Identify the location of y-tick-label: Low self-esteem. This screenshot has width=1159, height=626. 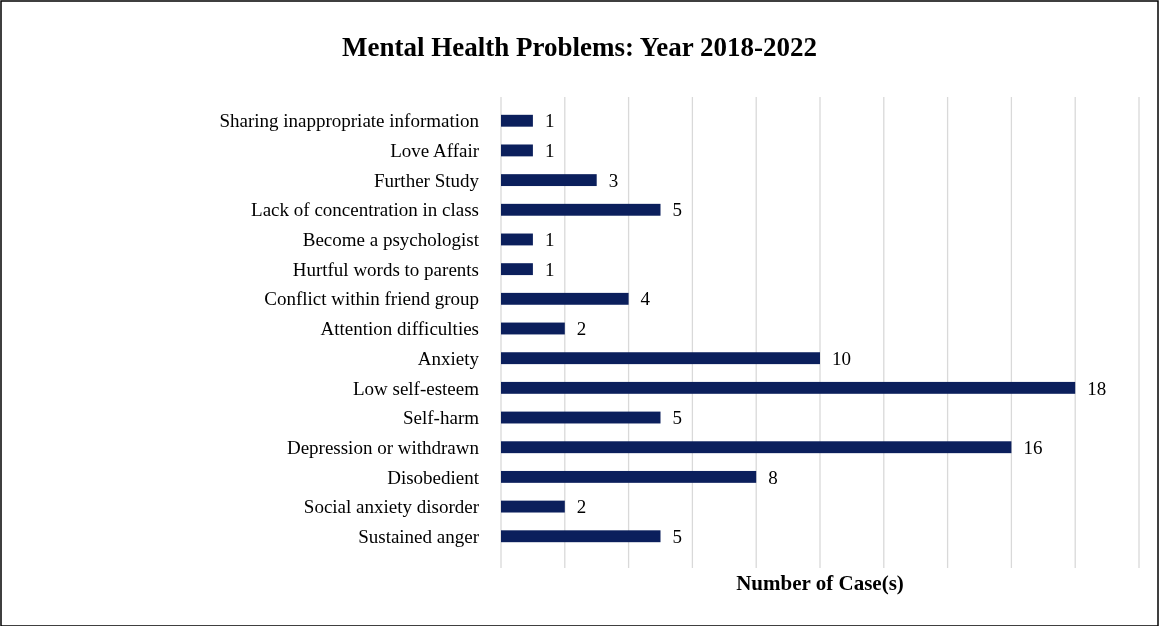
(416, 388).